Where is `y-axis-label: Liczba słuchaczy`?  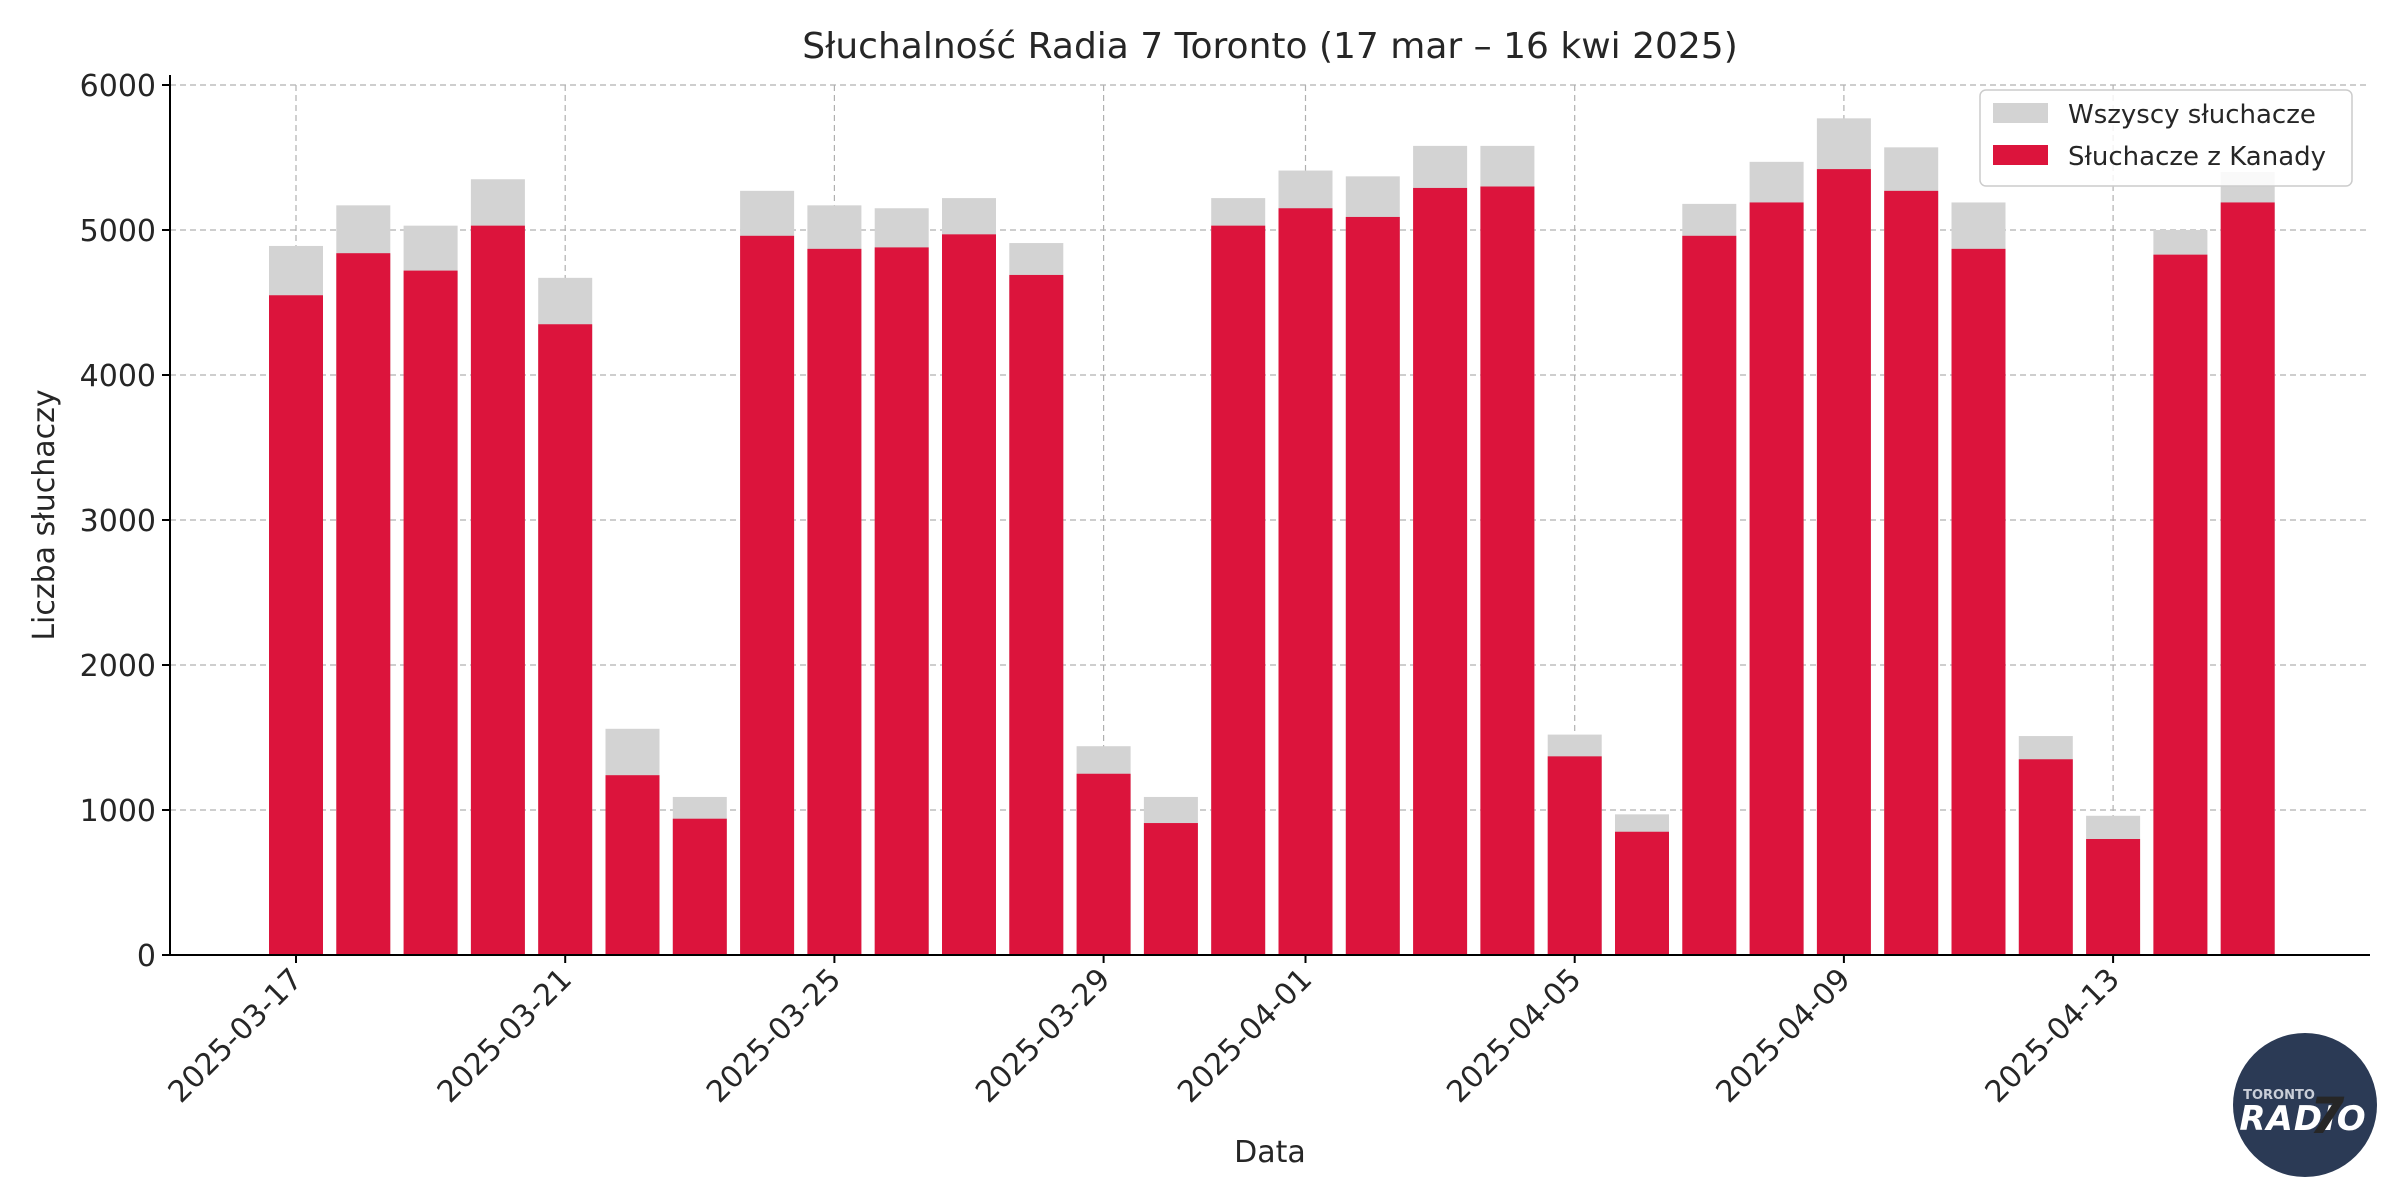
y-axis-label: Liczba słuchaczy is located at coordinates (44, 514).